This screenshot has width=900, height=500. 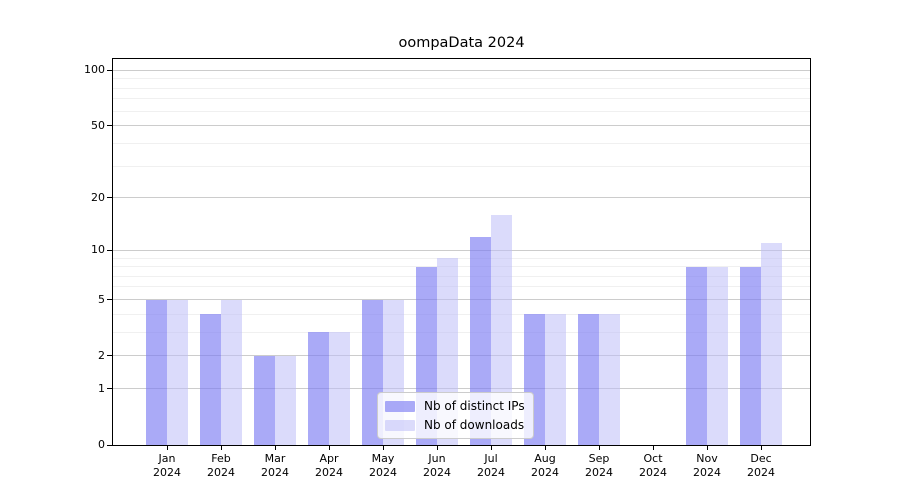 I want to click on y-axis-tick-label: 100, so click(x=94, y=70).